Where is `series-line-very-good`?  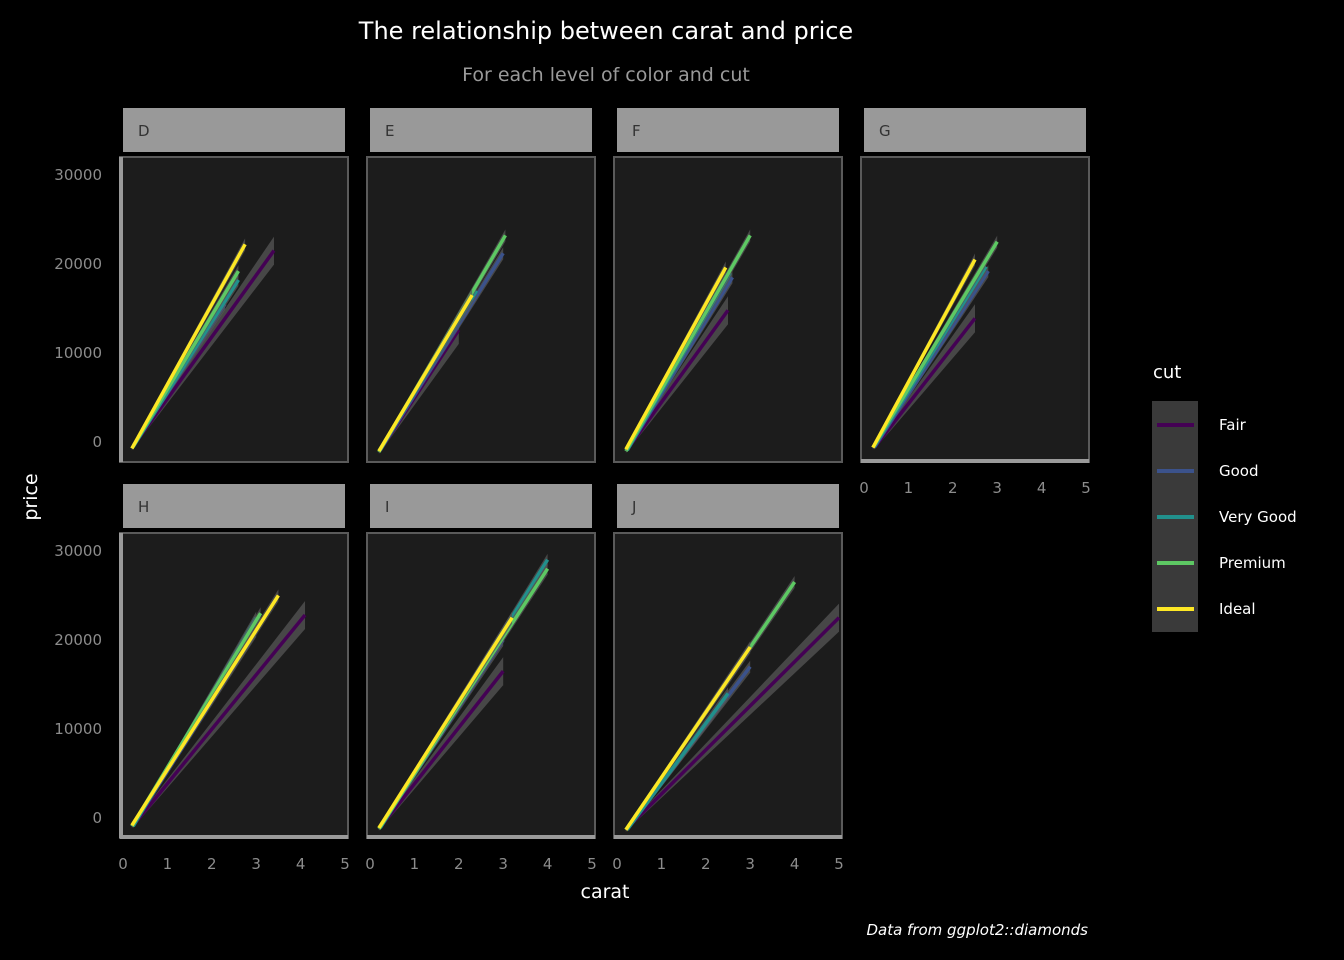
series-line-very-good is located at coordinates (677, 761).